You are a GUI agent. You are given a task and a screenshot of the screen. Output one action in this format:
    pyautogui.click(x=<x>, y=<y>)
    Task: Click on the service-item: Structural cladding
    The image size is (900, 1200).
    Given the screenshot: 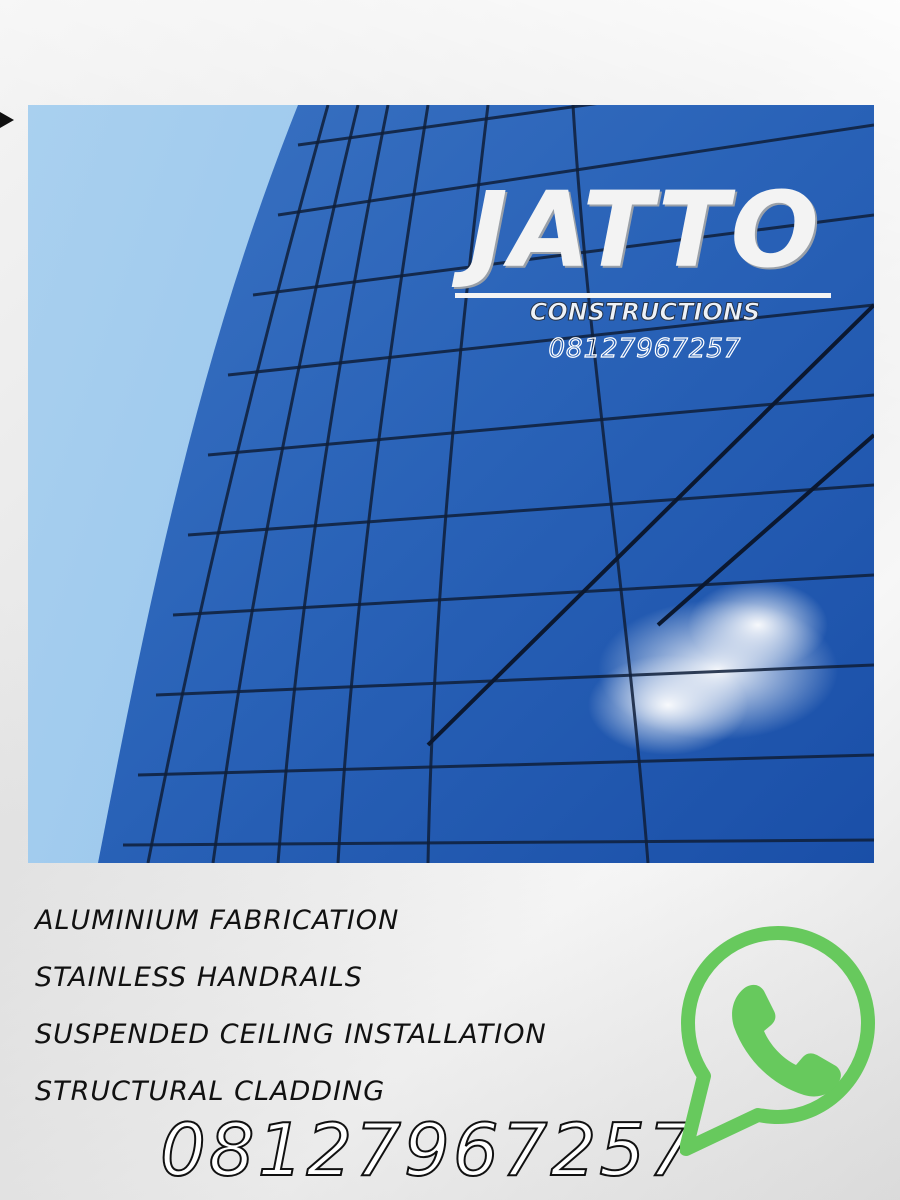 What is the action you would take?
    pyautogui.click(x=210, y=1091)
    